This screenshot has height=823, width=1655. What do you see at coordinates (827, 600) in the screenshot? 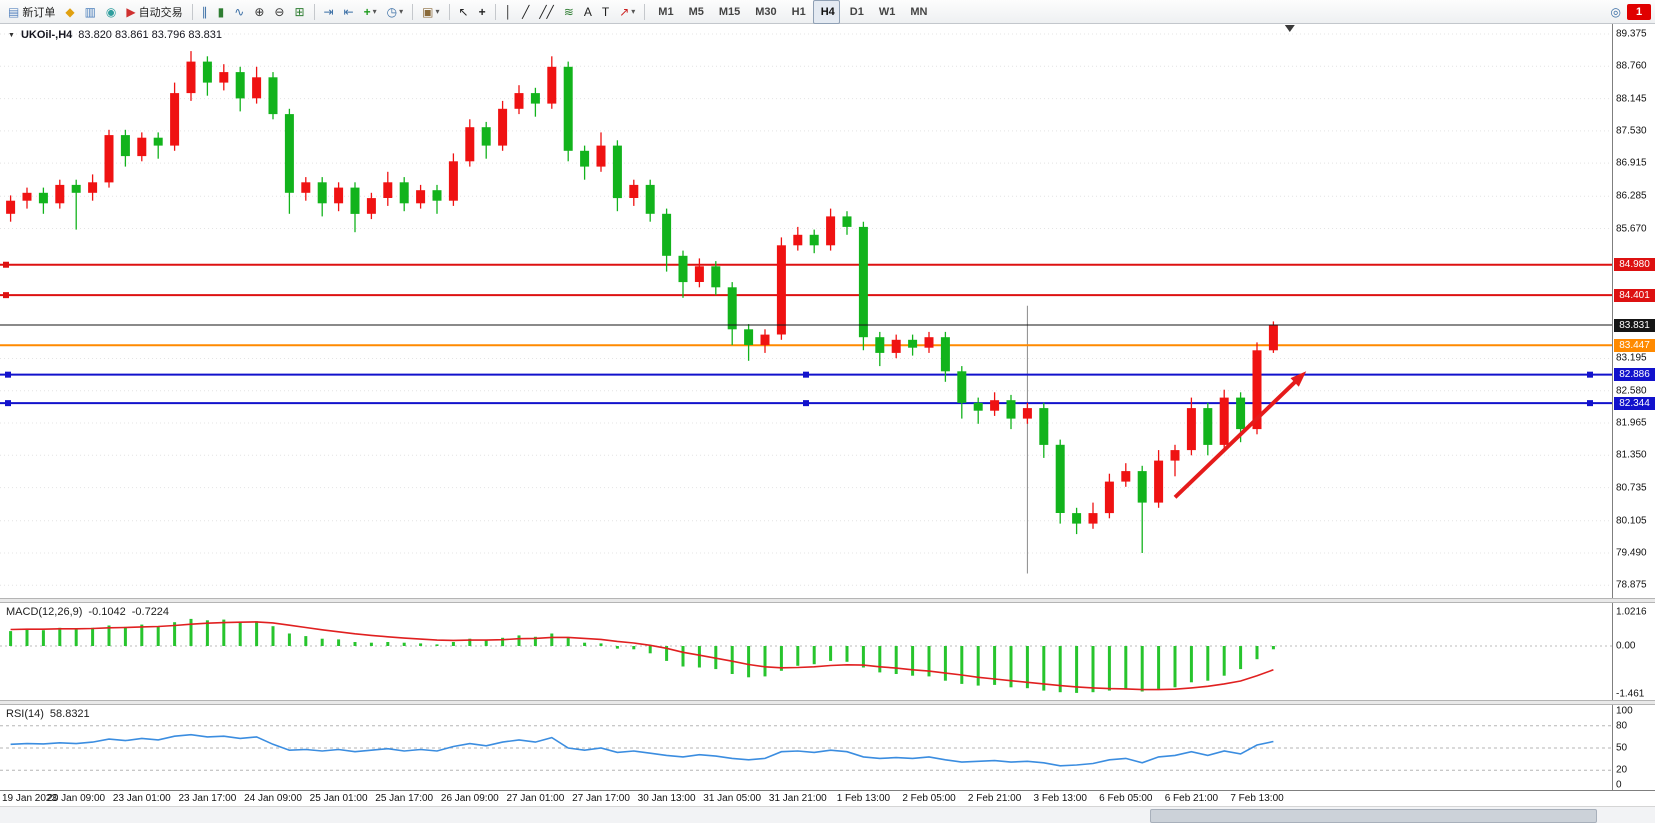
I see `pane-splitter-macd` at bounding box center [827, 600].